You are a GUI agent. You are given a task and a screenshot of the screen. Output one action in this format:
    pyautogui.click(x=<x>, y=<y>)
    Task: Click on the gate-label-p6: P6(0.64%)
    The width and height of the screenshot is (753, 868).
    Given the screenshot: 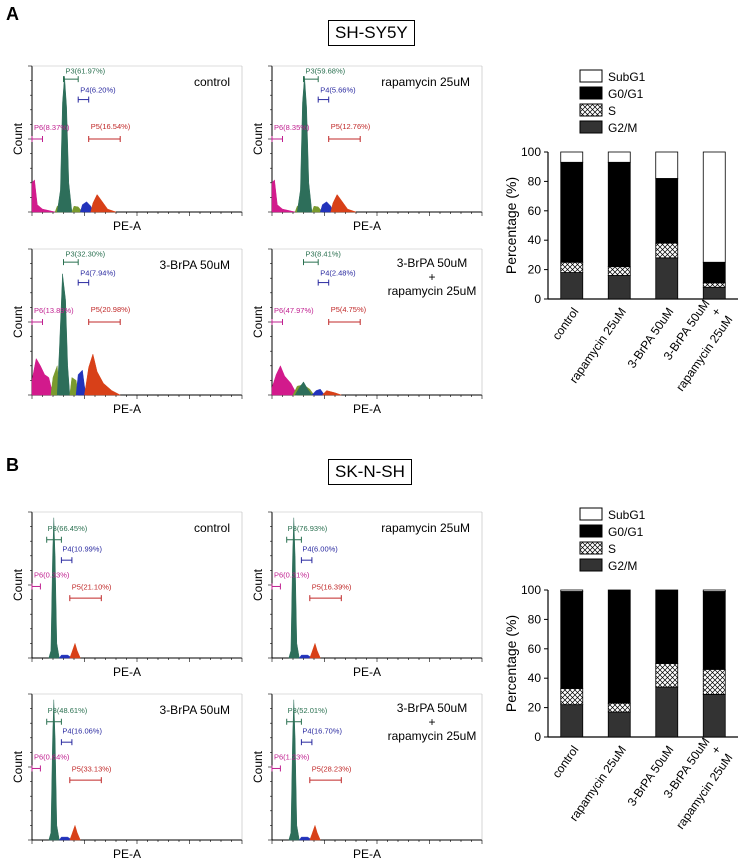 What is the action you would take?
    pyautogui.click(x=52, y=757)
    